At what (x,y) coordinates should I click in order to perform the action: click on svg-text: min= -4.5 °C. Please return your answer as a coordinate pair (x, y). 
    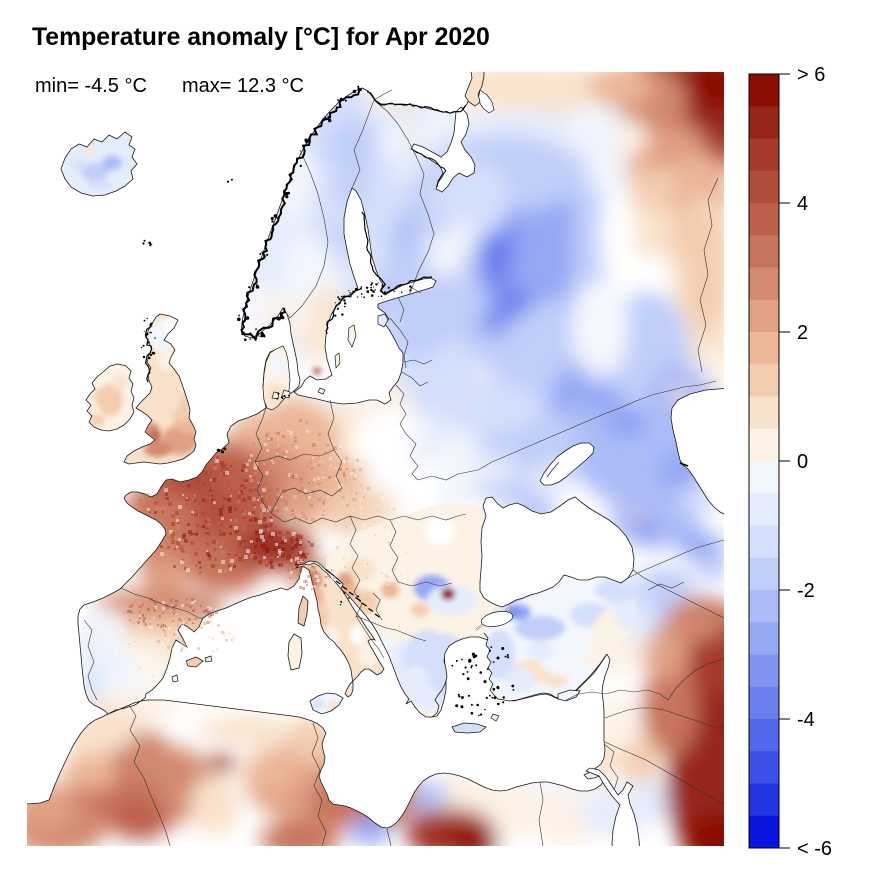
    Looking at the image, I should click on (91, 86).